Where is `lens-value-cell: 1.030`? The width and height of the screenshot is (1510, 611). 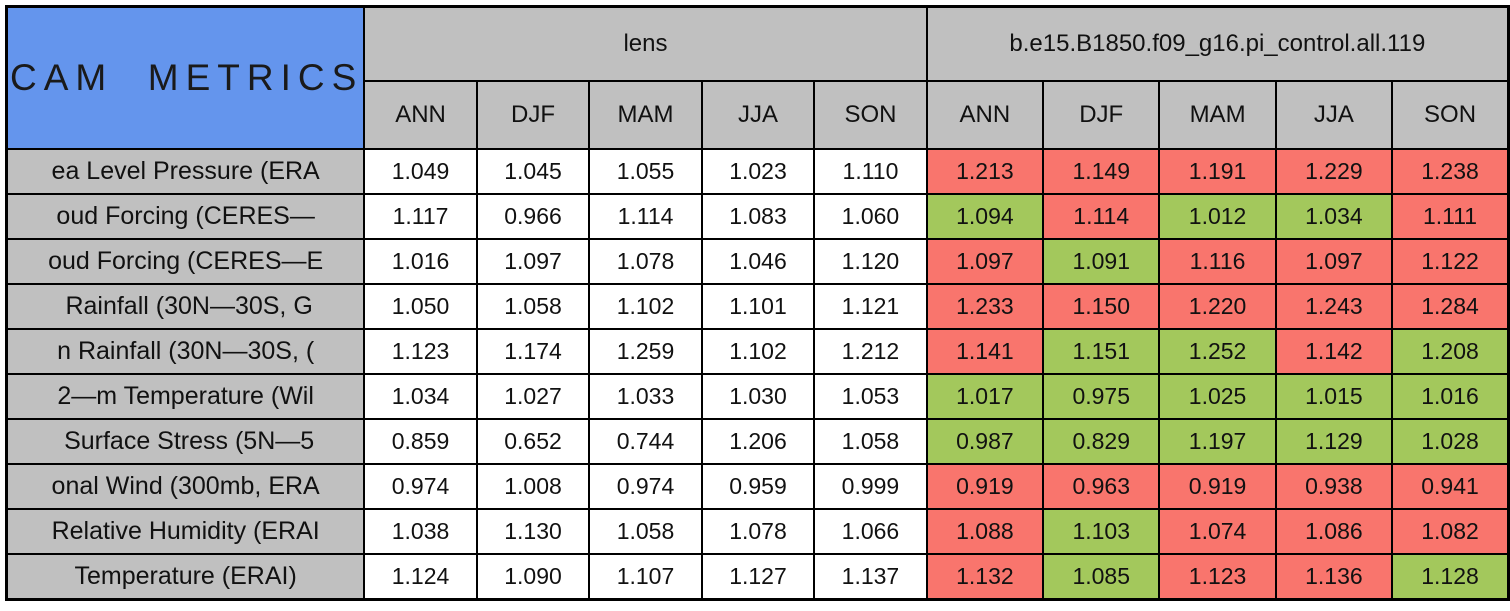
lens-value-cell: 1.030 is located at coordinates (758, 396).